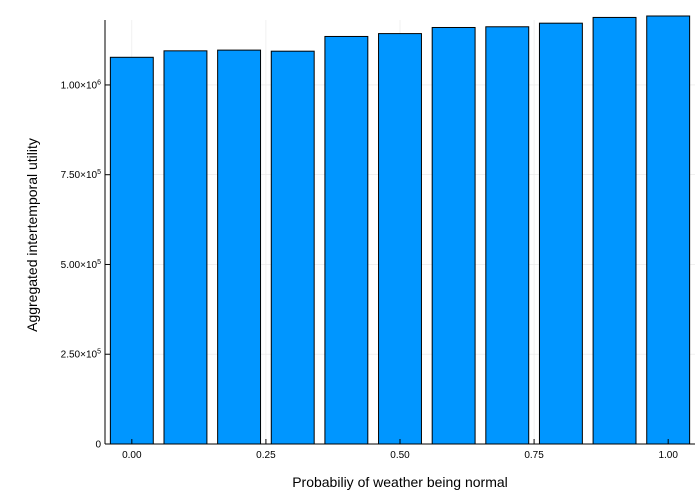 This screenshot has width=700, height=500. Describe the element at coordinates (81, 355) in the screenshot. I see `y-tick-label: 2.50×10⁵` at that location.